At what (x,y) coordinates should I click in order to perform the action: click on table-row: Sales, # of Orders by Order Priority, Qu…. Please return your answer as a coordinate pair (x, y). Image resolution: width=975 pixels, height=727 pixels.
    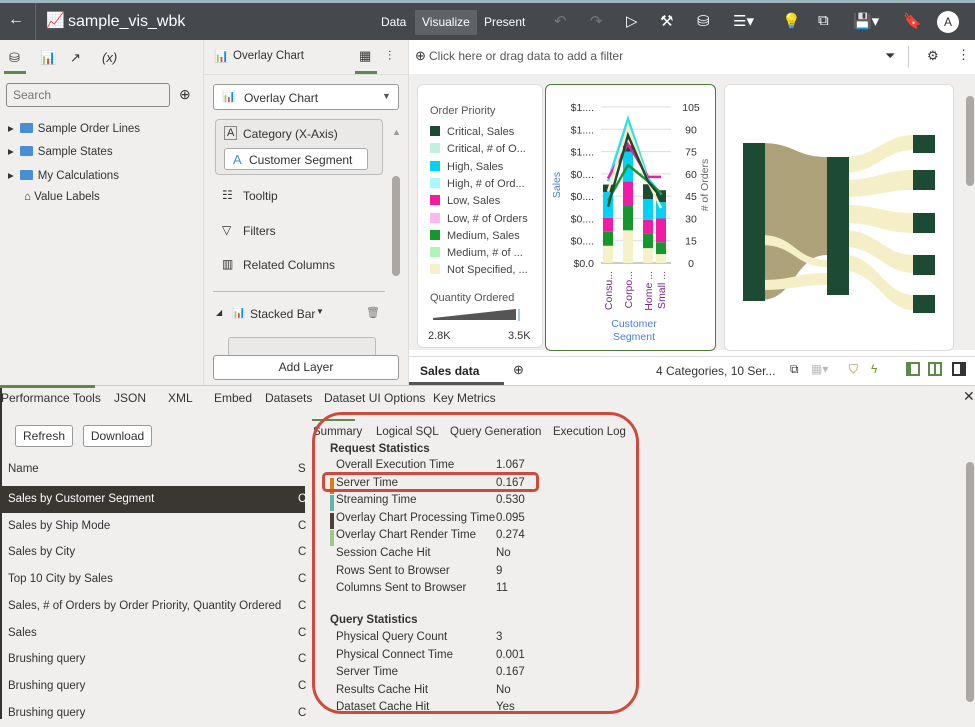
    Looking at the image, I should click on (157, 605).